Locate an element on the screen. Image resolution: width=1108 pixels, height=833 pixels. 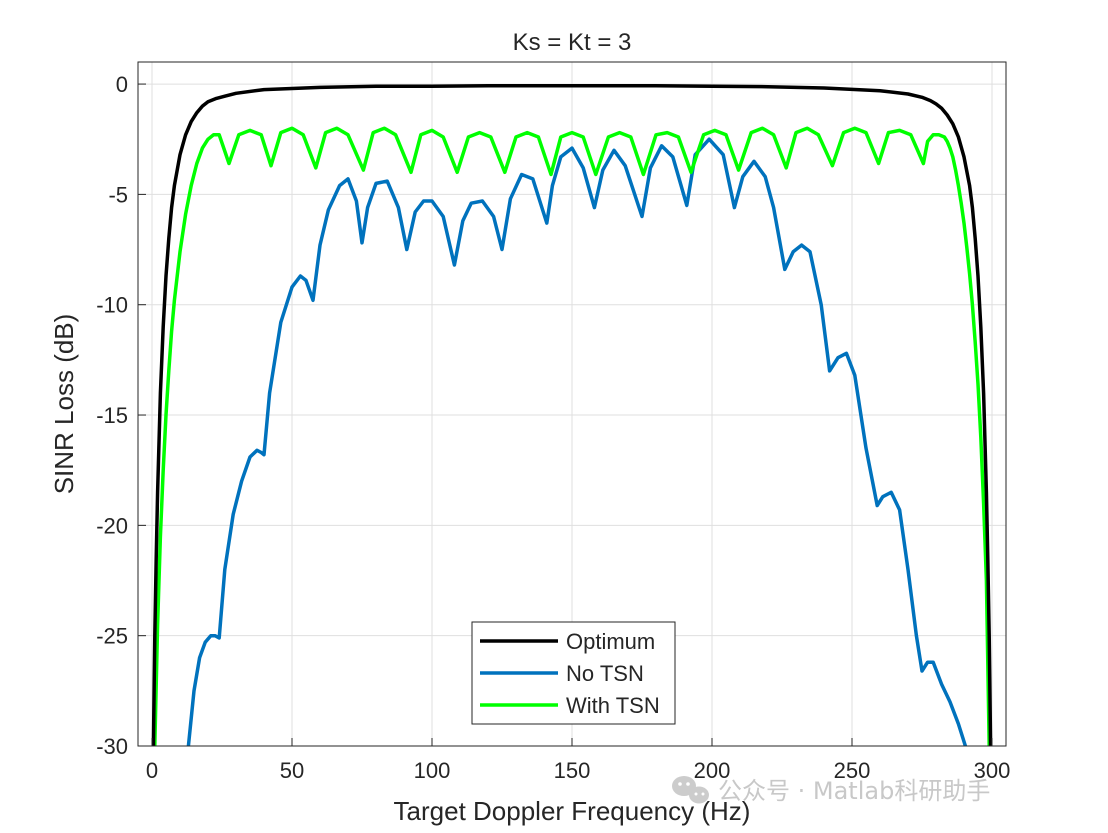
wechat-icon is located at coordinates (690, 790).